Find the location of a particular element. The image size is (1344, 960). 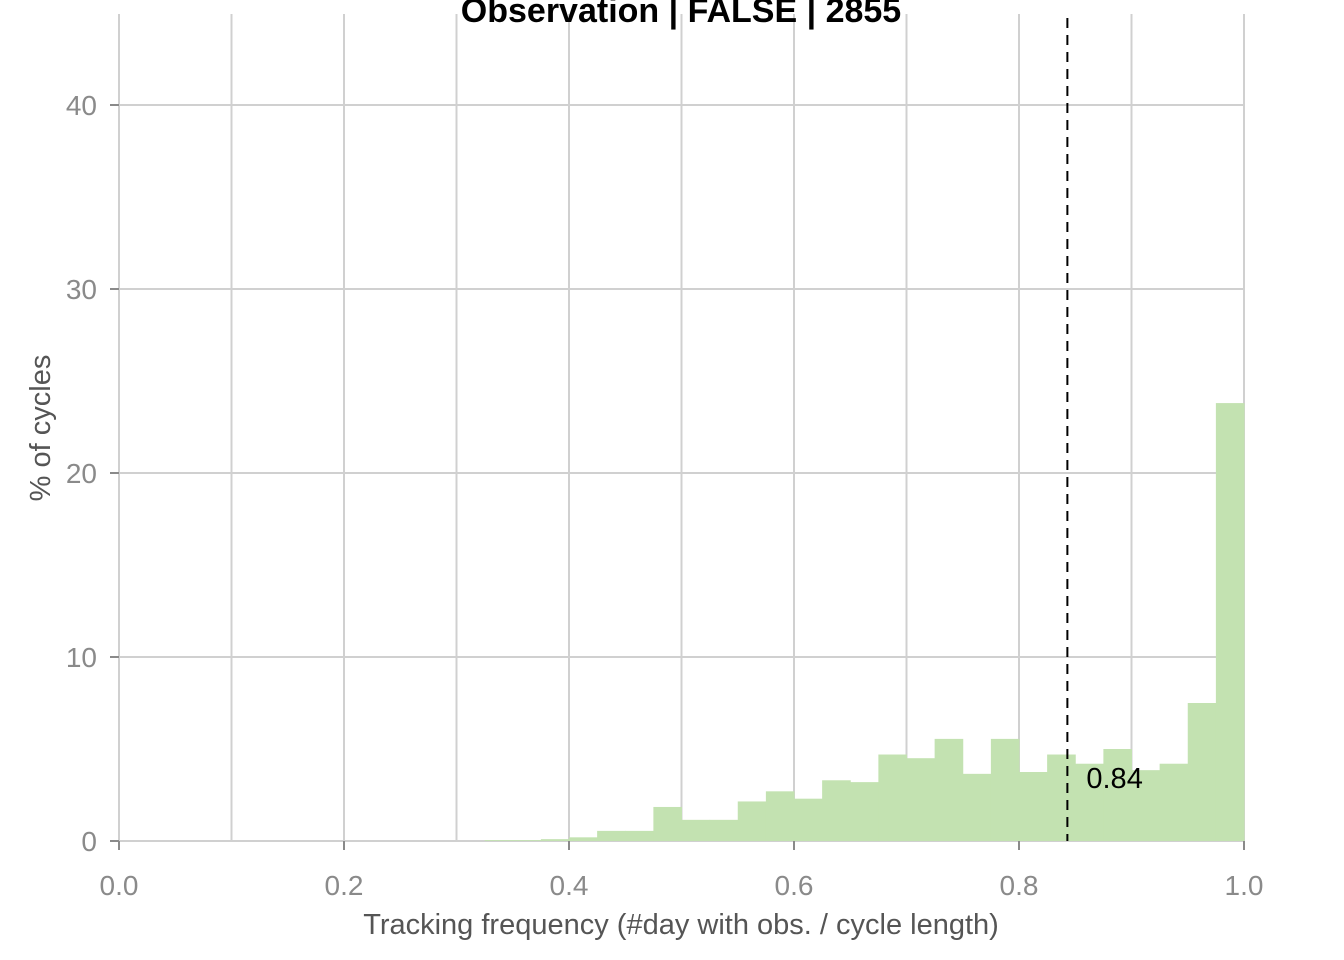

y-tick-label: 40 is located at coordinates (81, 105).